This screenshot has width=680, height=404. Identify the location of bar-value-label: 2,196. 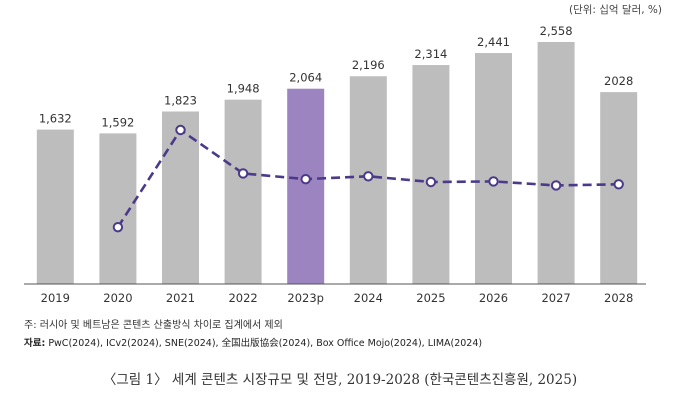
(368, 65).